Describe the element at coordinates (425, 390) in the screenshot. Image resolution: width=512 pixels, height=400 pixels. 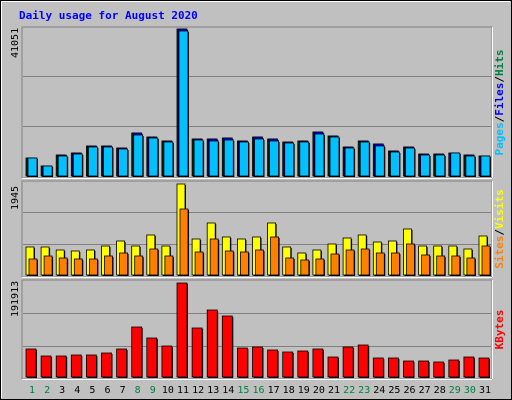
I see `day-label-27: 27` at that location.